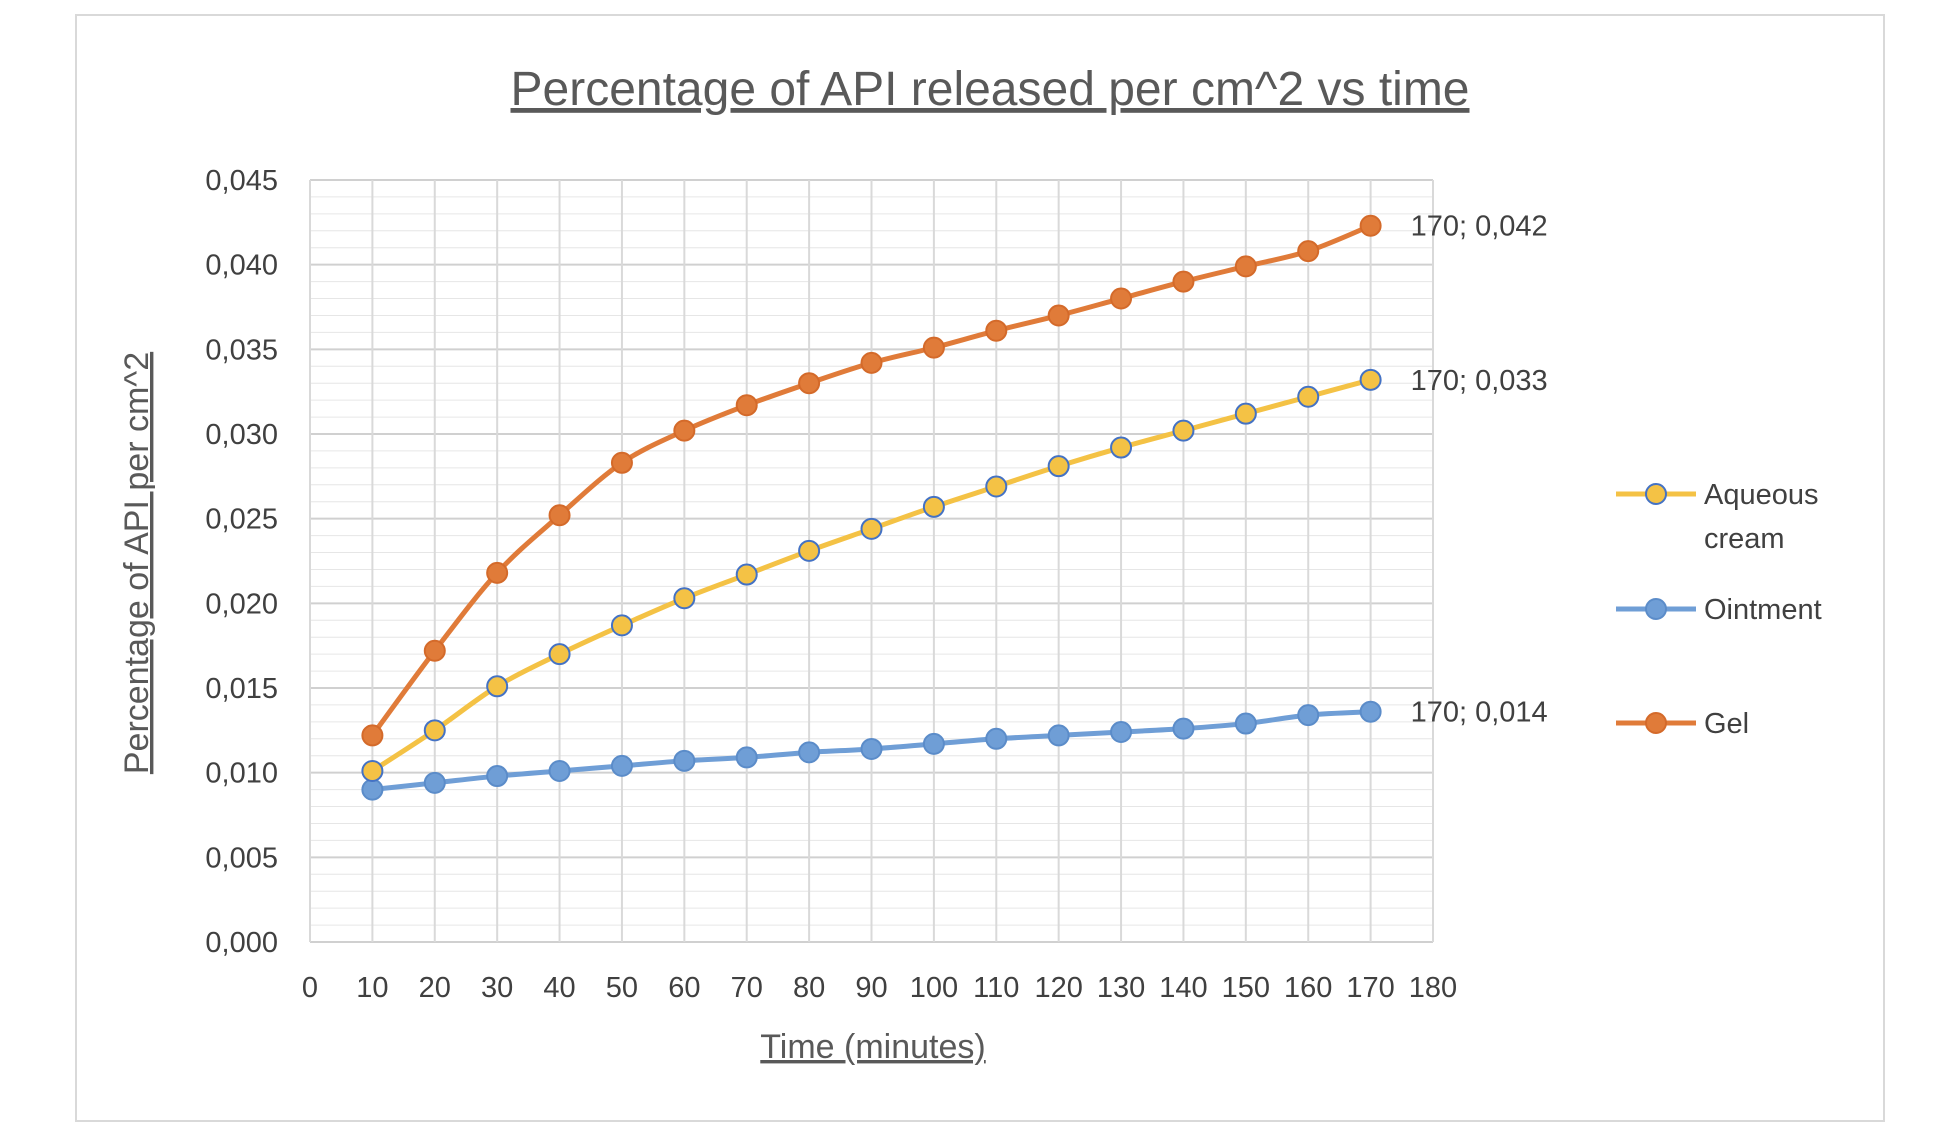 The height and width of the screenshot is (1136, 1958). I want to click on y-tick-label: 0,010, so click(241, 774).